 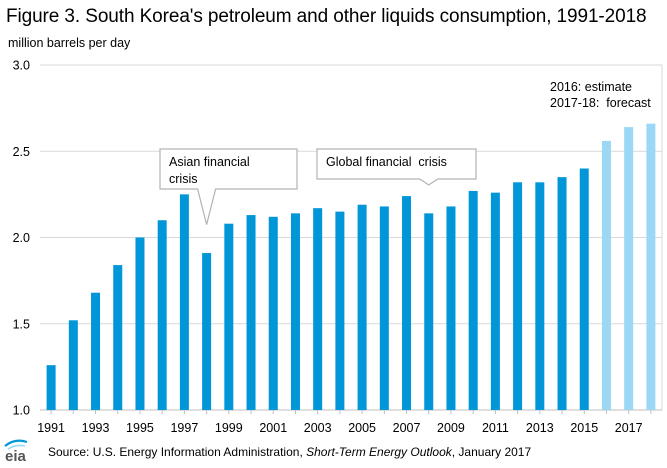 I want to click on bar-2009, so click(x=451, y=308).